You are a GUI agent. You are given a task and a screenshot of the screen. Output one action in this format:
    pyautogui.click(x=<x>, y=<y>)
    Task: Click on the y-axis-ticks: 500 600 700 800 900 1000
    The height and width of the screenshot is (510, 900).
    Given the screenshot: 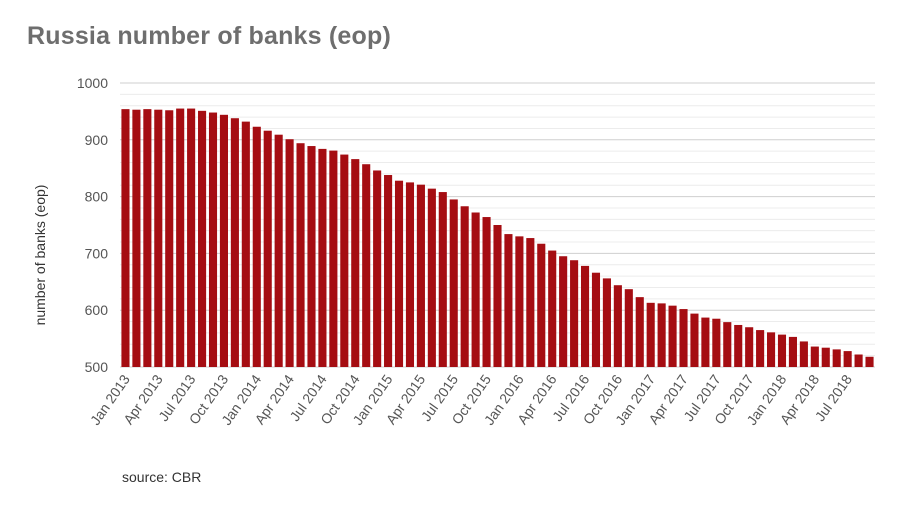 What is the action you would take?
    pyautogui.click(x=92, y=225)
    